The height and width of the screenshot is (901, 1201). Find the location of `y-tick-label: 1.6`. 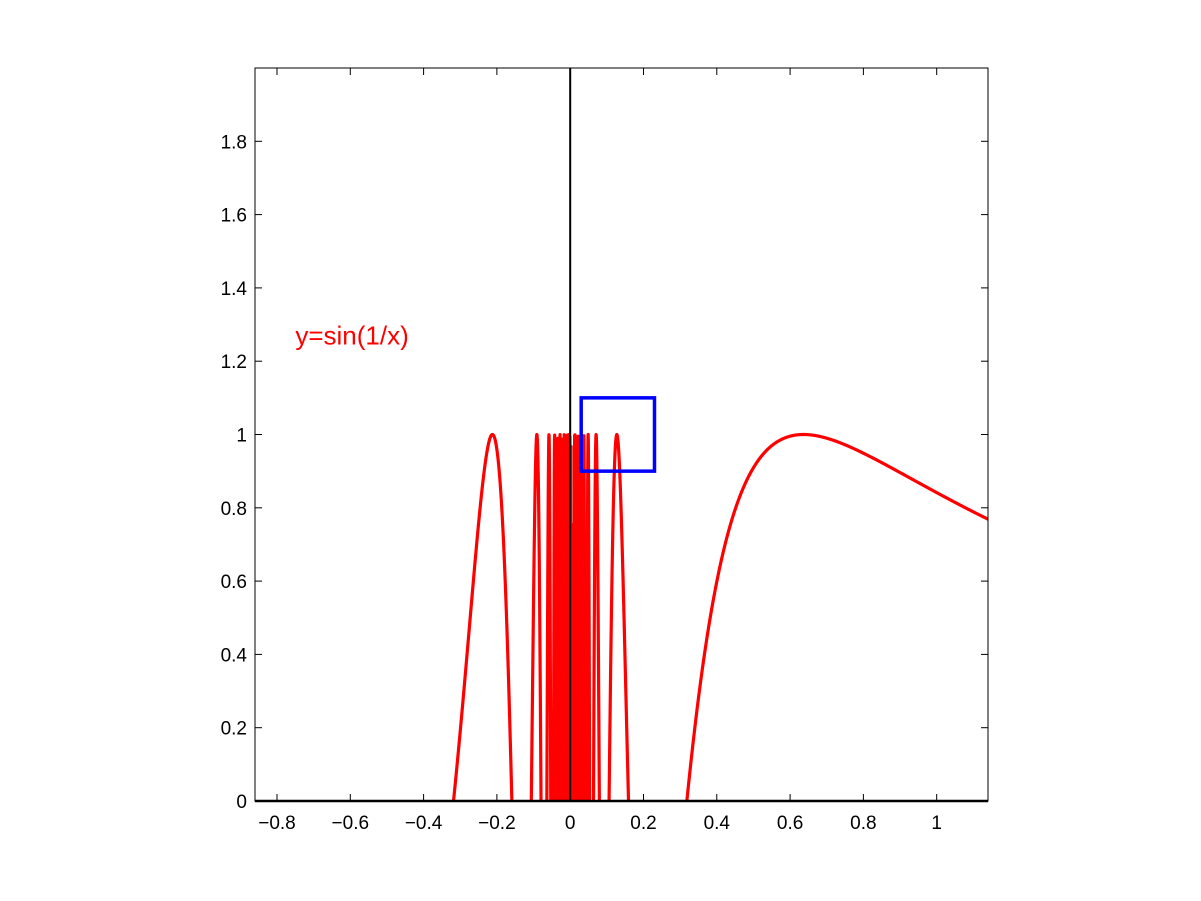

y-tick-label: 1.6 is located at coordinates (234, 216).